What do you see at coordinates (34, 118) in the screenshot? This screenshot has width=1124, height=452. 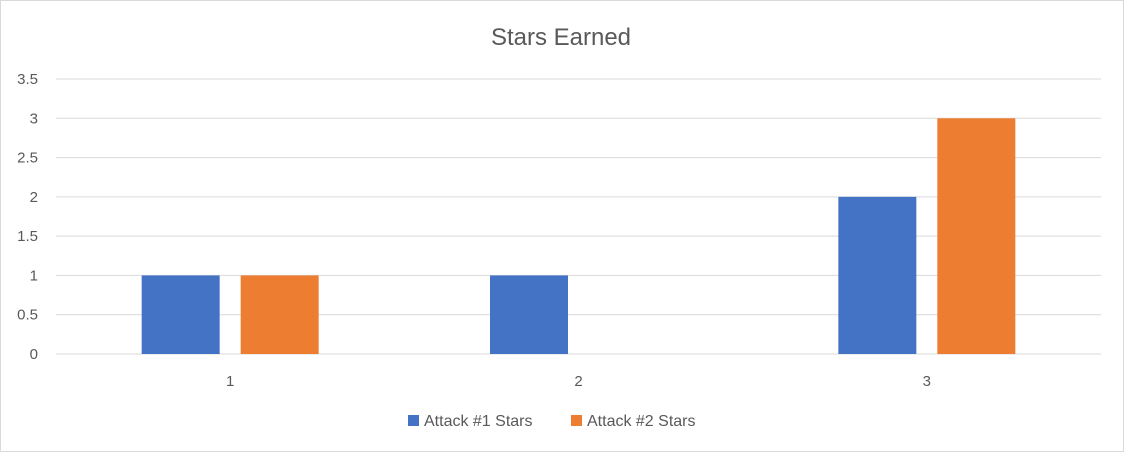 I see `y-tick-label: 3` at bounding box center [34, 118].